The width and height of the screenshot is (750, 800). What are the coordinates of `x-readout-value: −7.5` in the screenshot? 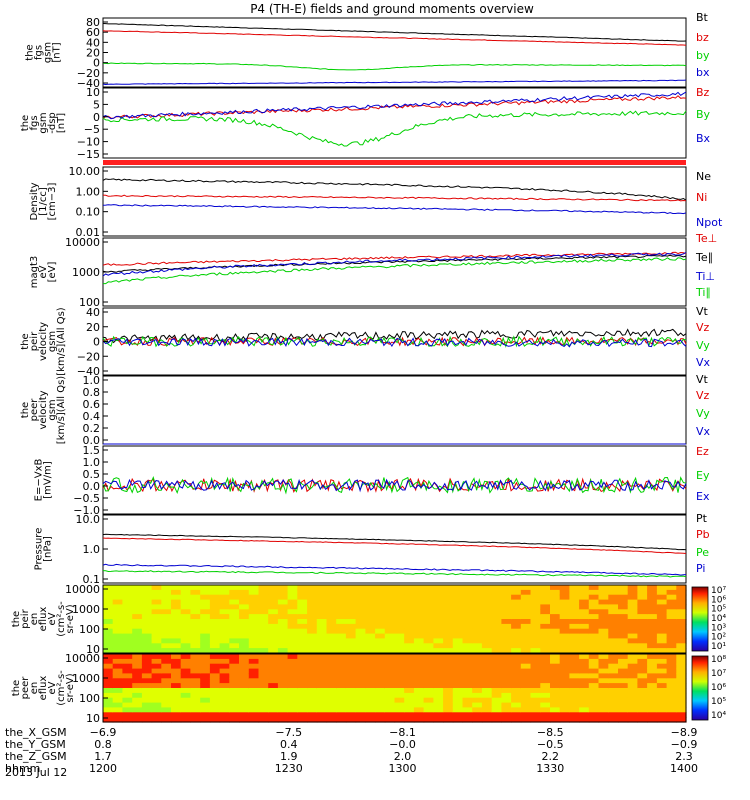 It's located at (288, 732).